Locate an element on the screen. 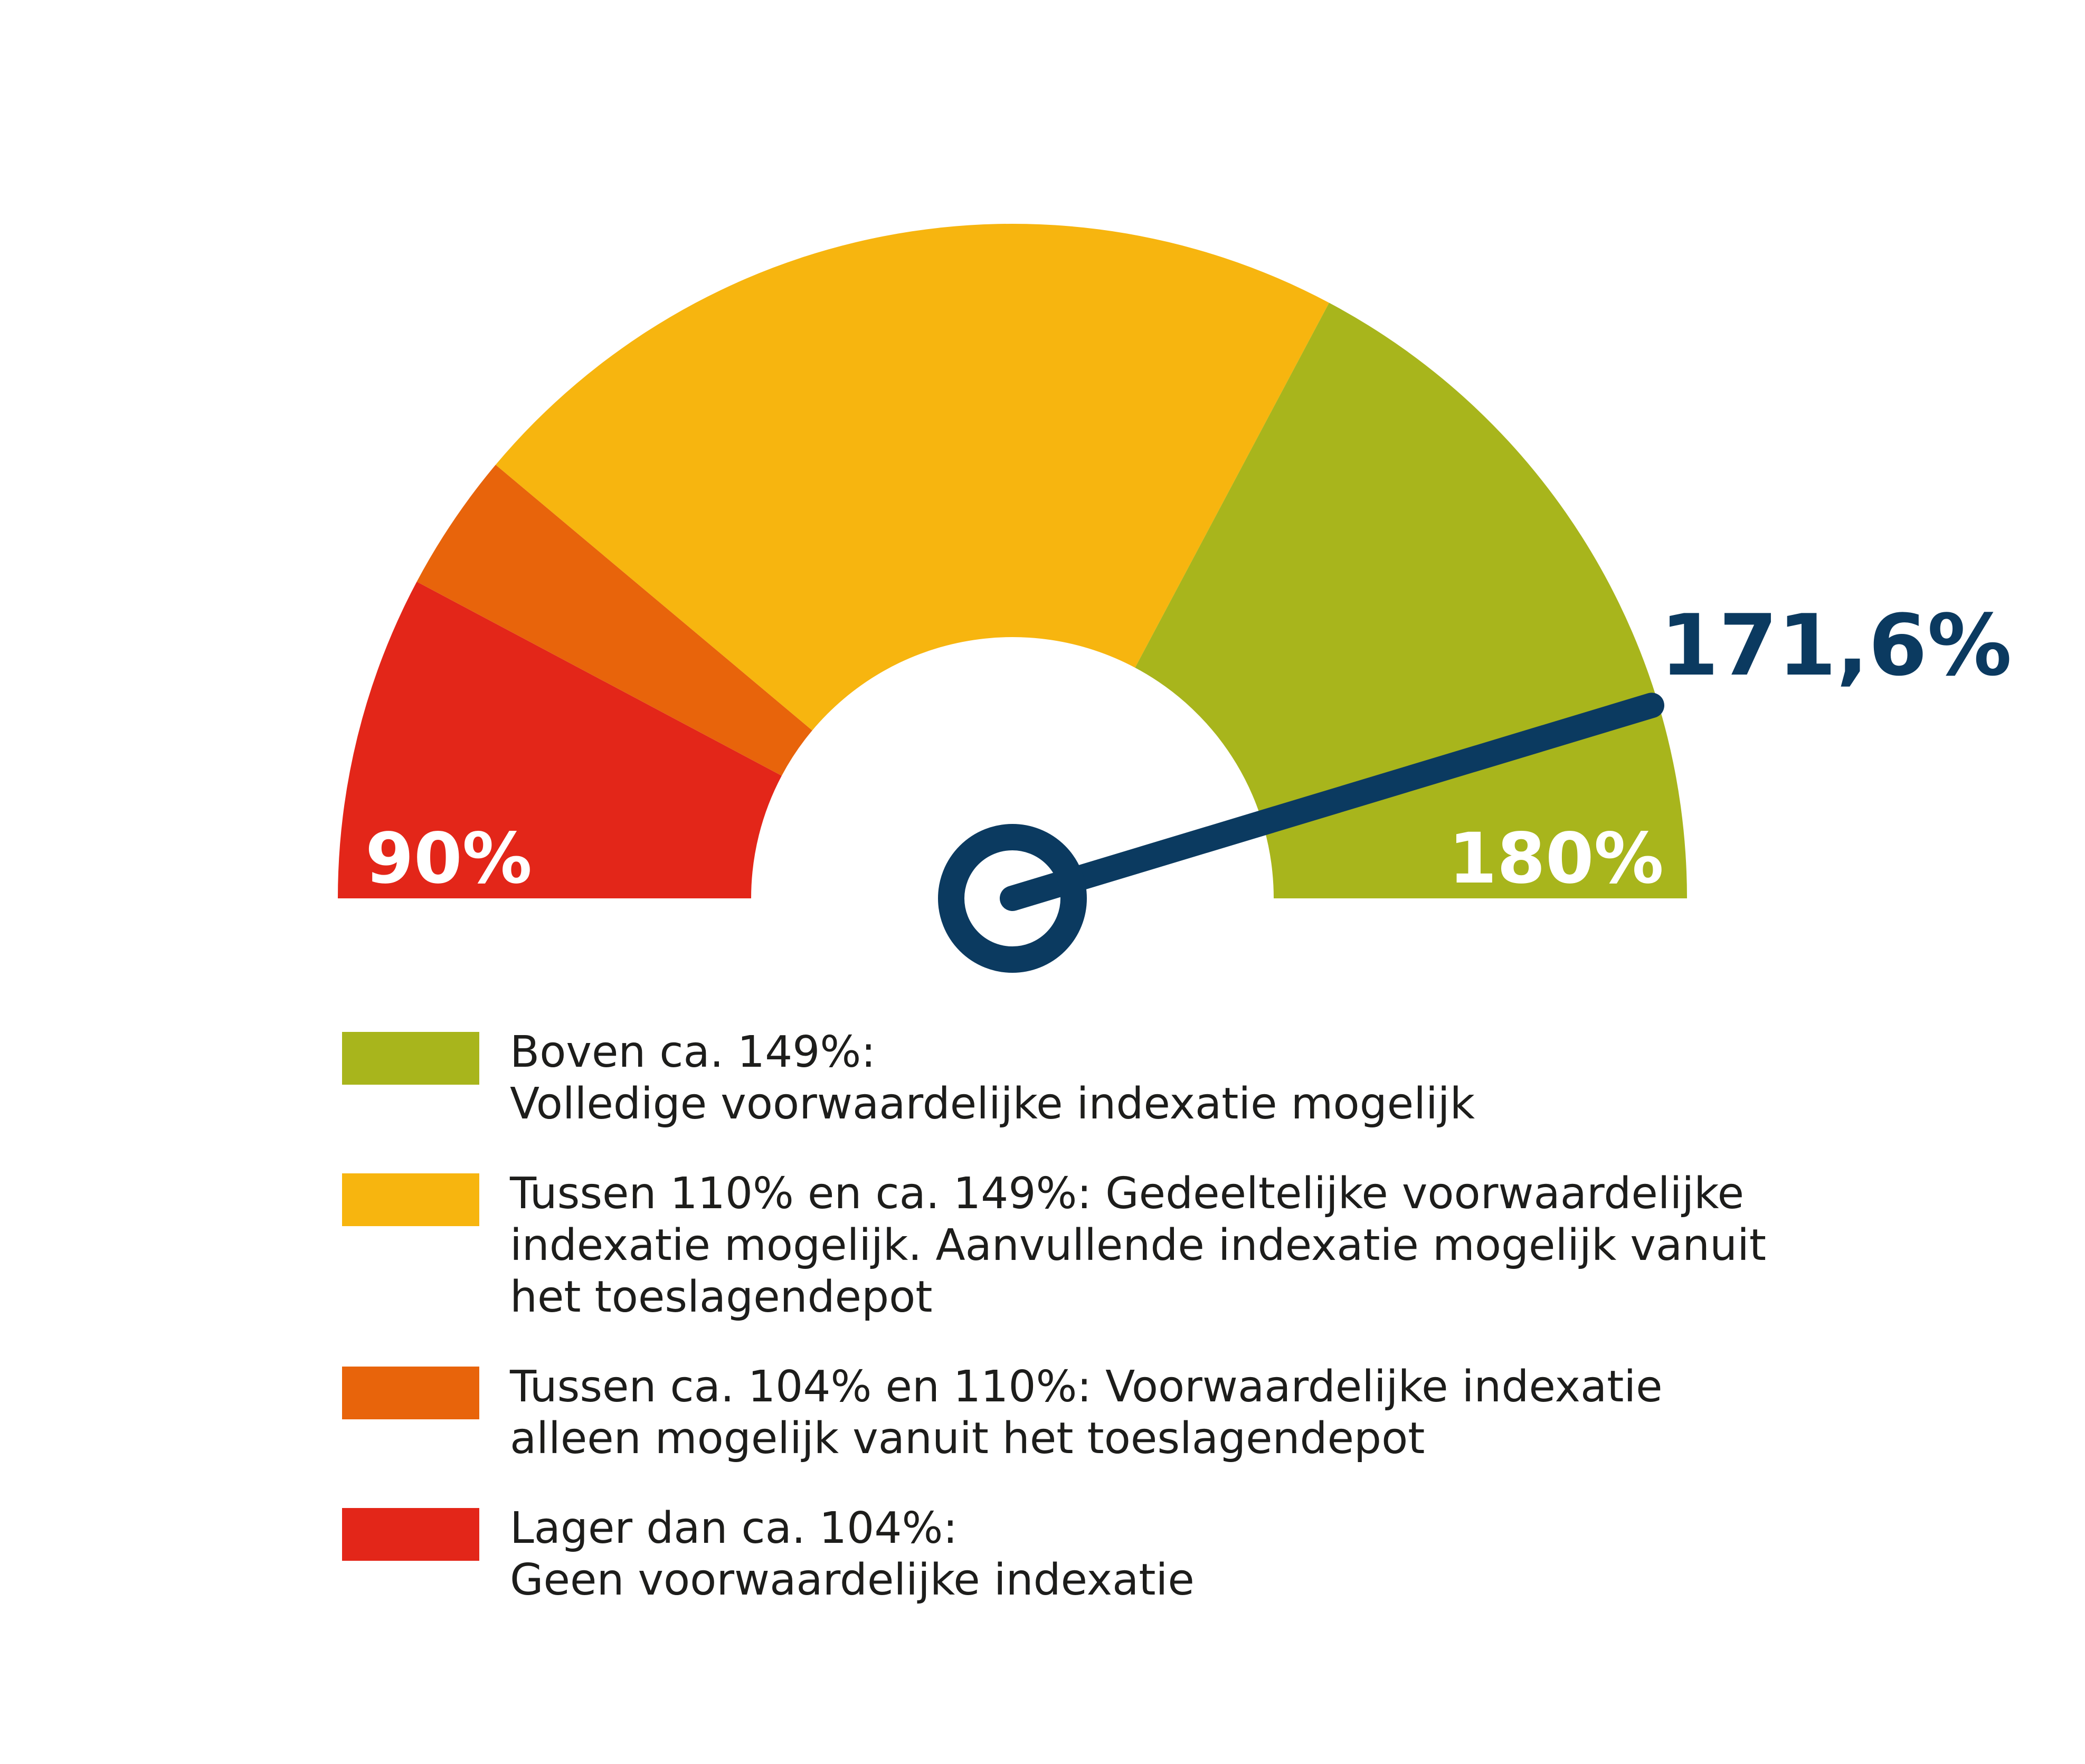  legend-swatch-yellow is located at coordinates (411, 1199).